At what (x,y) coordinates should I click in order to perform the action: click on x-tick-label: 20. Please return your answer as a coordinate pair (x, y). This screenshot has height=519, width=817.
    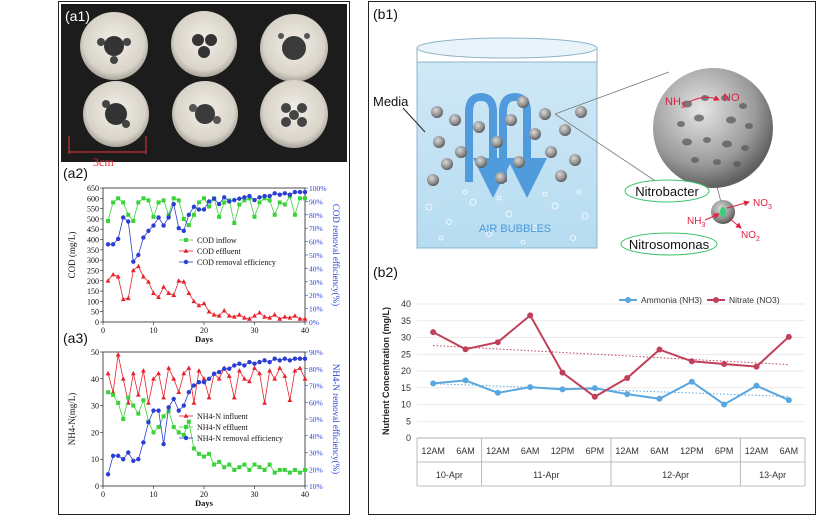
    Looking at the image, I should click on (204, 494).